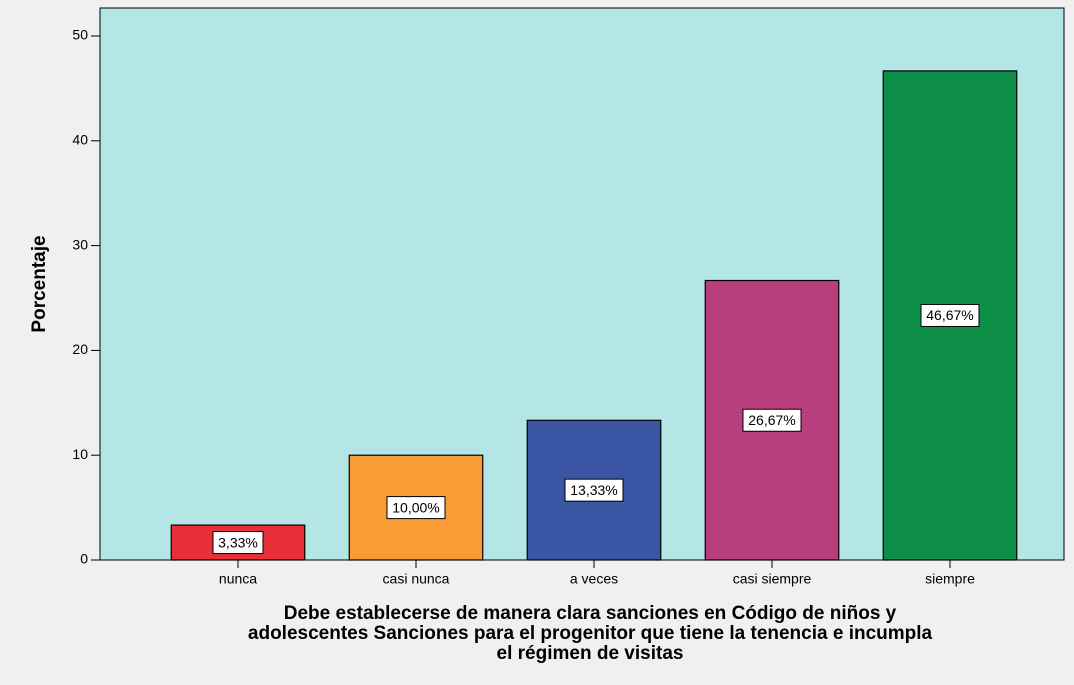  I want to click on y-tick-label: 20, so click(80, 349).